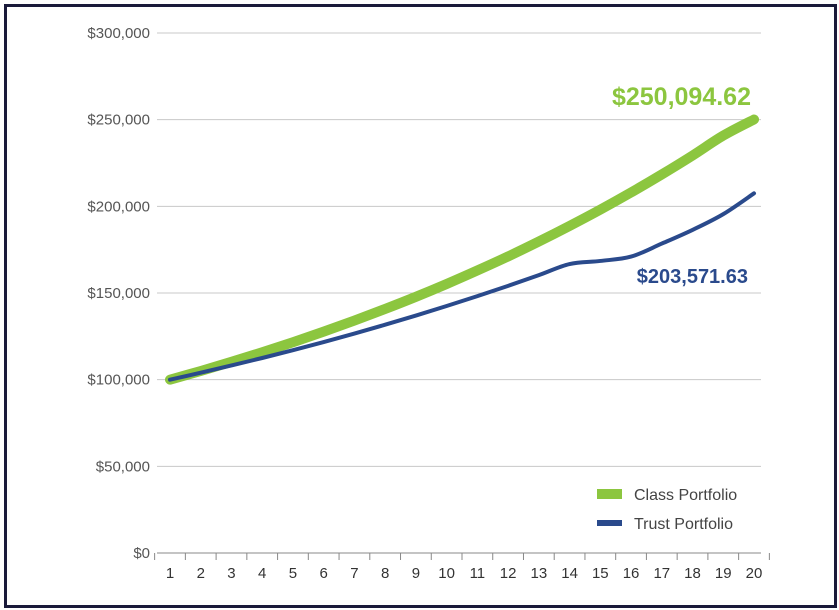 The image size is (839, 610). What do you see at coordinates (508, 573) in the screenshot?
I see `x-tick-label: 12` at bounding box center [508, 573].